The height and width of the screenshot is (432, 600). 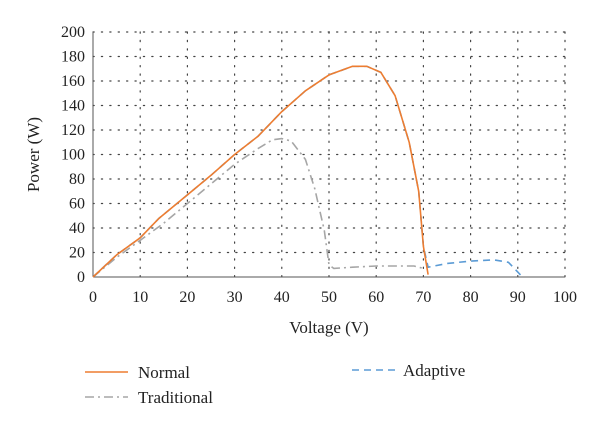 What do you see at coordinates (235, 297) in the screenshot?
I see `x-tick-label: 30` at bounding box center [235, 297].